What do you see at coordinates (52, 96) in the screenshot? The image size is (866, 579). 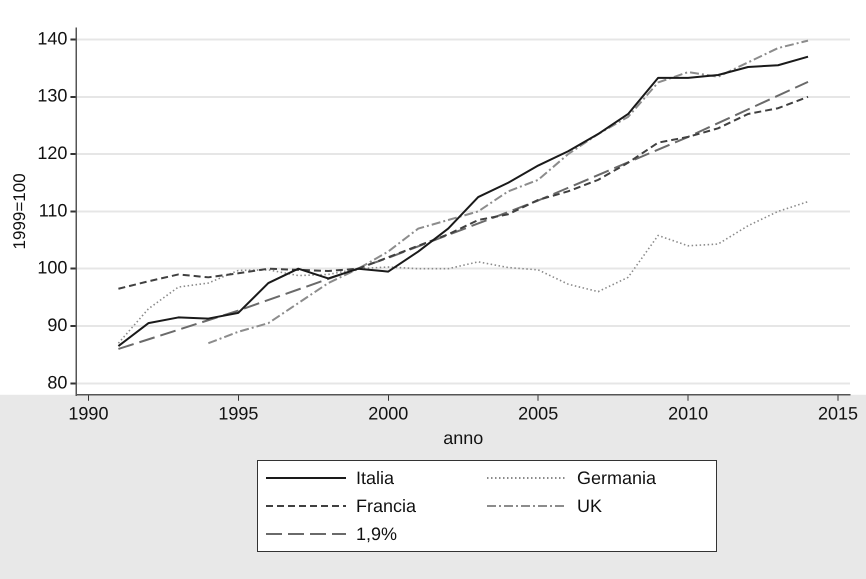 I see `y-tick-label: 130` at bounding box center [52, 96].